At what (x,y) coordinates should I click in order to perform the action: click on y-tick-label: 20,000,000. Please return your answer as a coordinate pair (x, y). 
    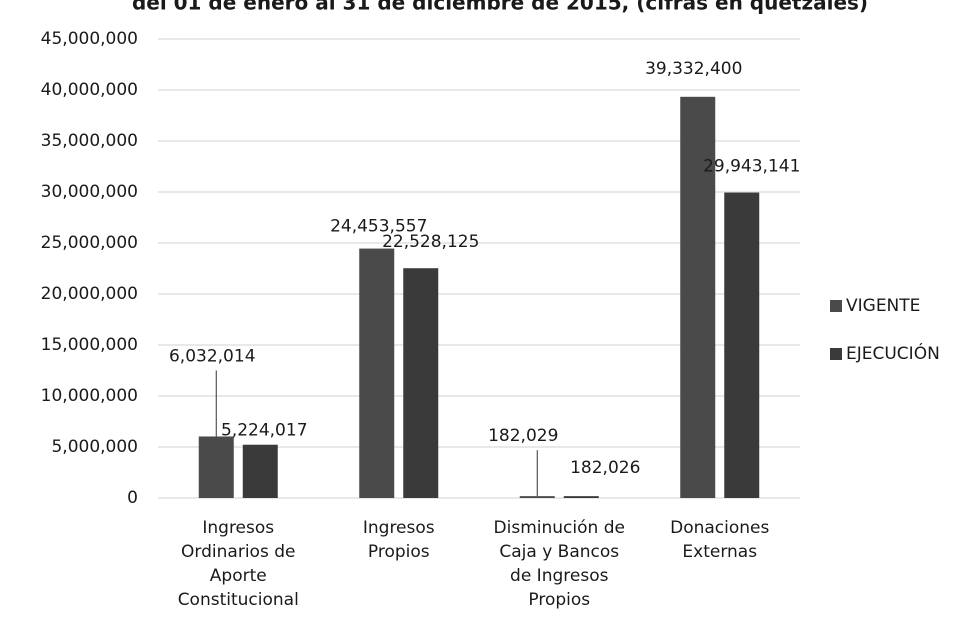
    Looking at the image, I should click on (89, 294).